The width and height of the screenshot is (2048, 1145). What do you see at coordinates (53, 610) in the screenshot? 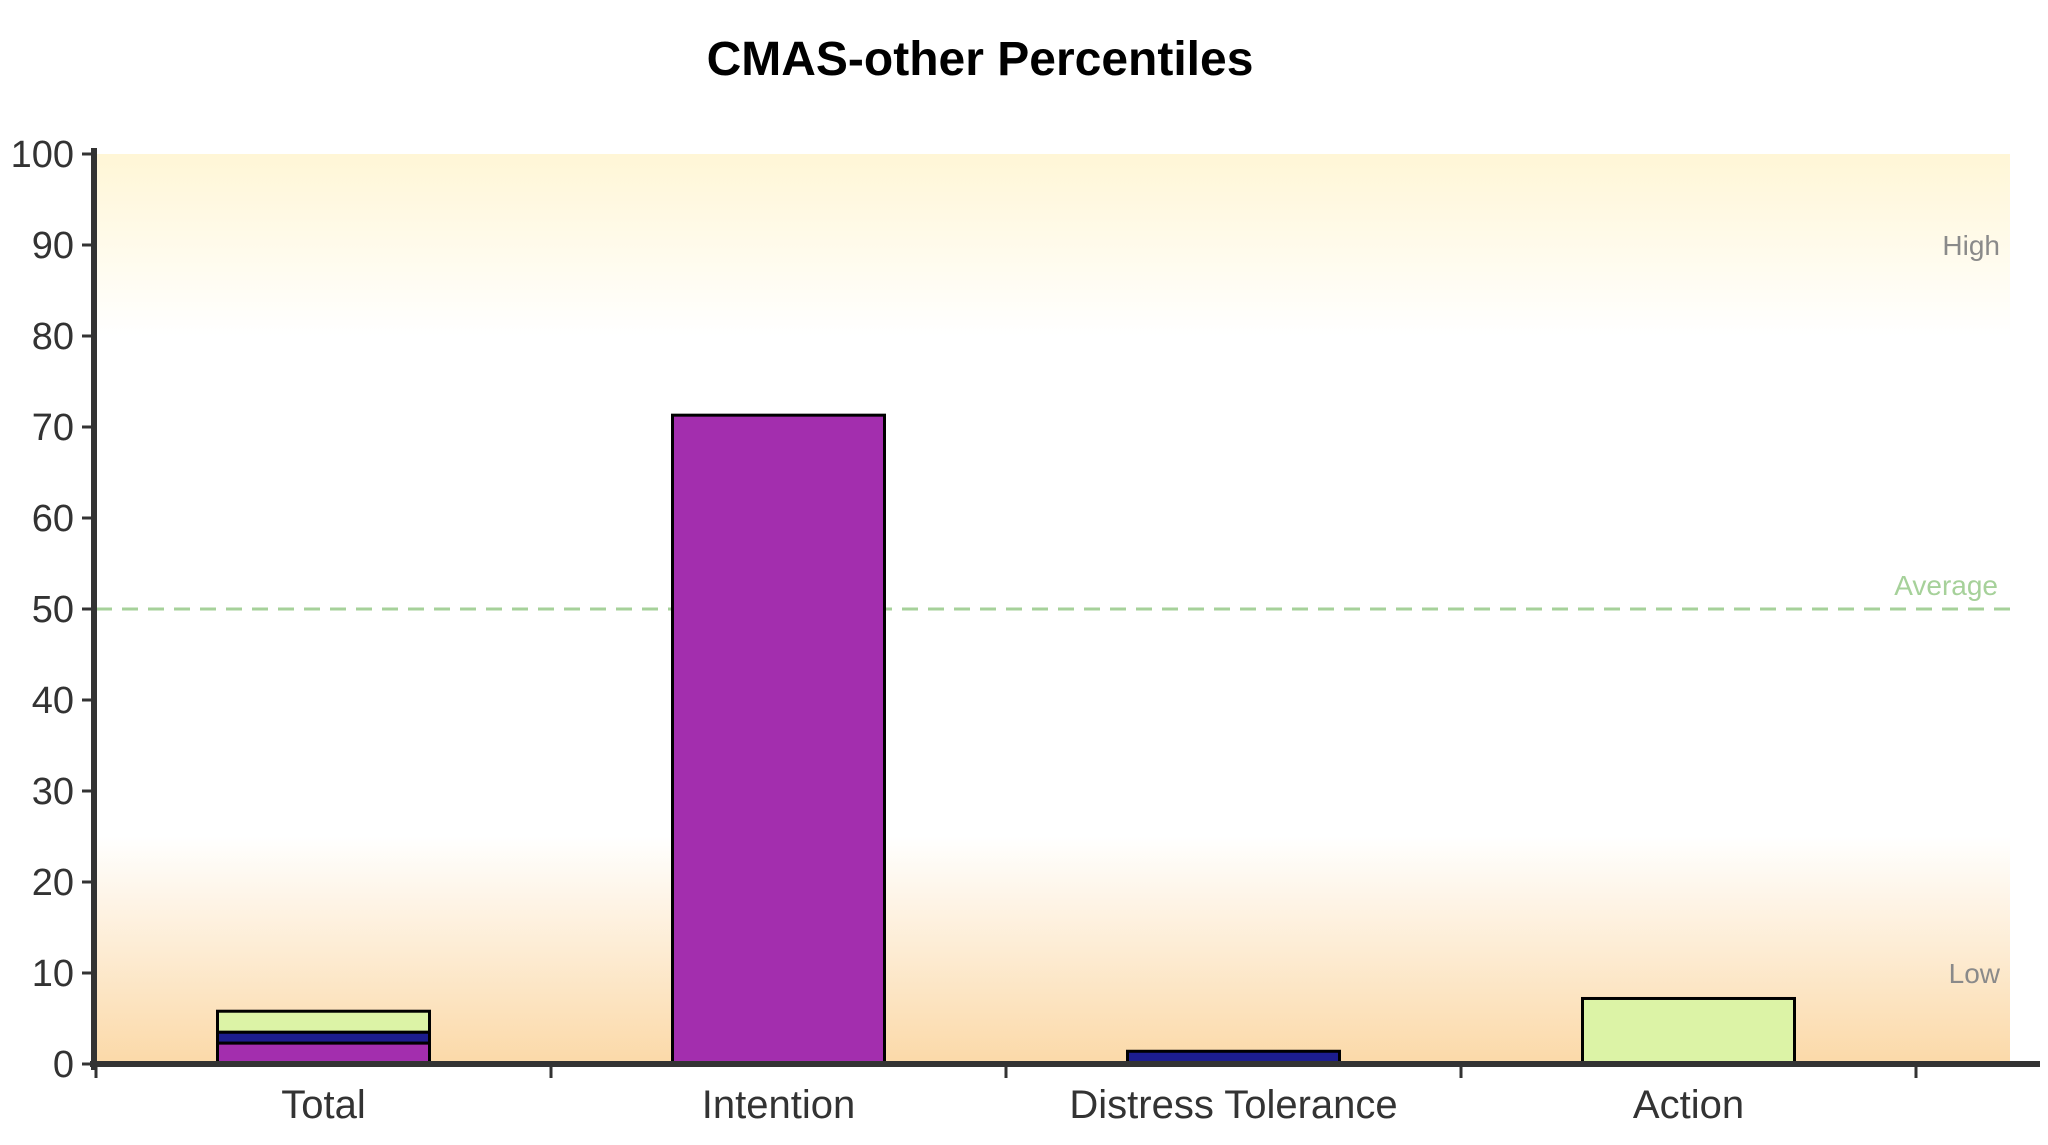
I see `y-tick-label: 50` at bounding box center [53, 610].